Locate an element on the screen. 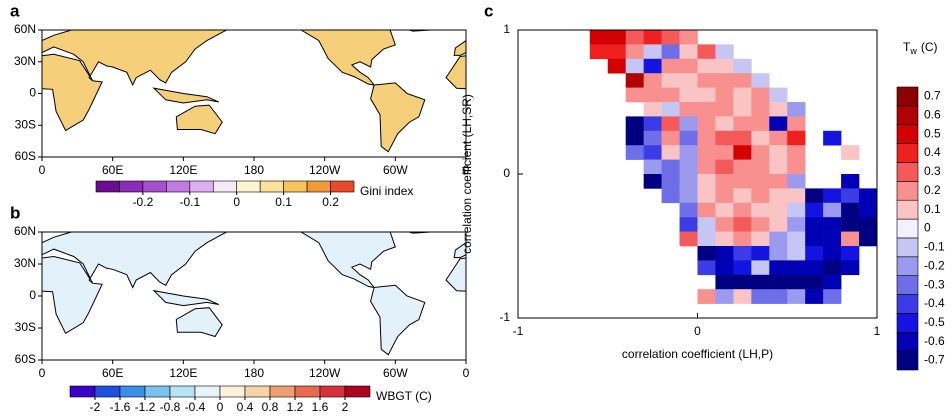 This screenshot has width=952, height=418. y-tick-label: 30N is located at coordinates (25, 61).